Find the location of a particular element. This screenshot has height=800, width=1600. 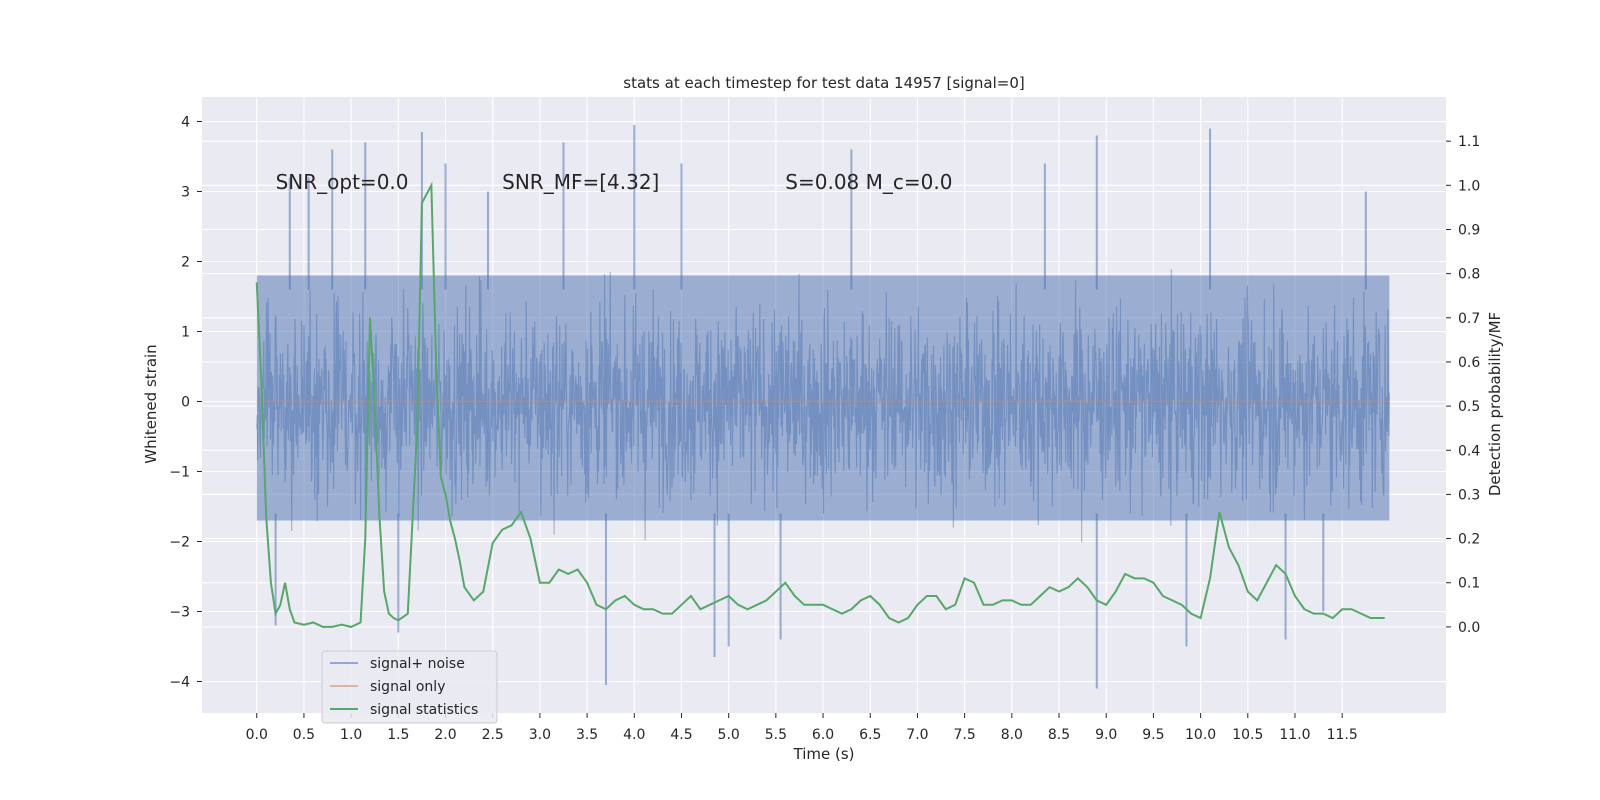

annotation-snr-mf: SNR_MF=[4.32] is located at coordinates (580, 182).